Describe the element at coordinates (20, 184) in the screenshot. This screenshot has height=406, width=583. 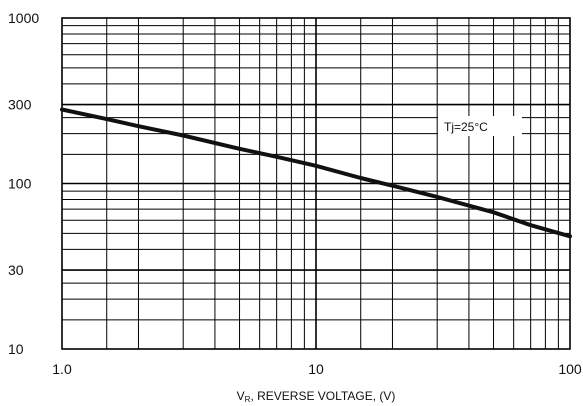
I see `y-tick-label: 100` at that location.